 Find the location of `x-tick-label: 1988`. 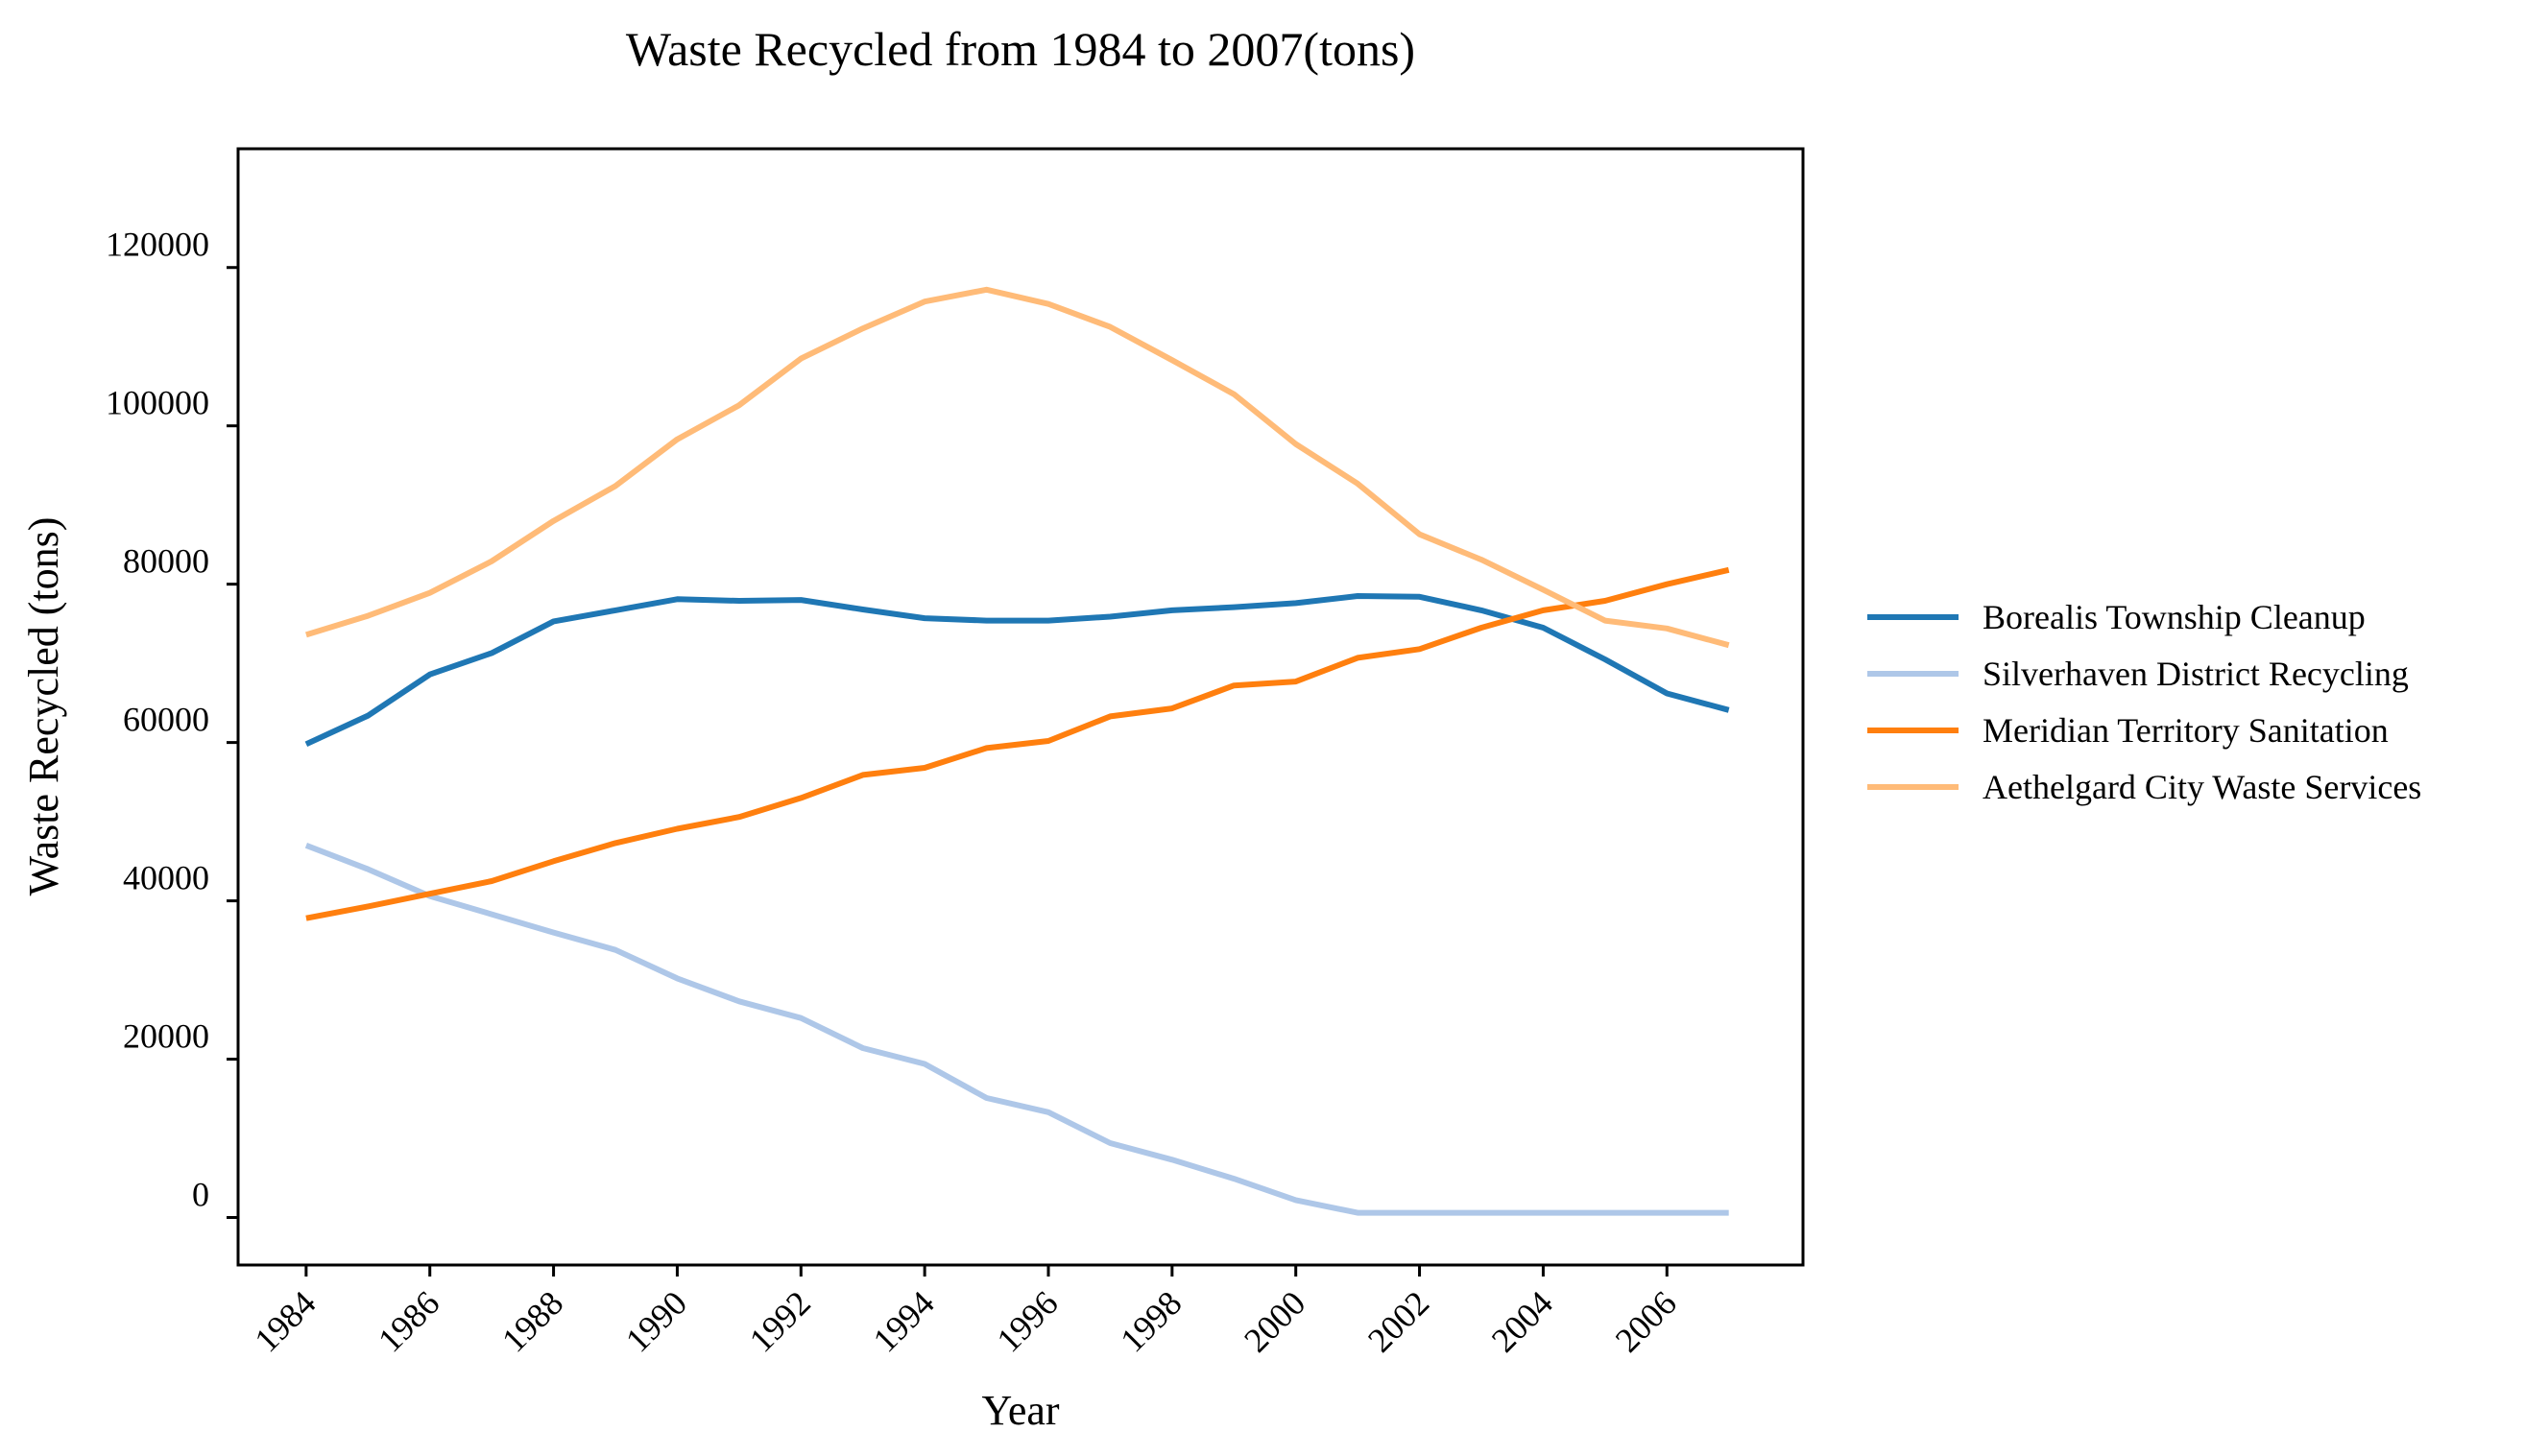

x-tick-label: 1988 is located at coordinates (532, 1321).